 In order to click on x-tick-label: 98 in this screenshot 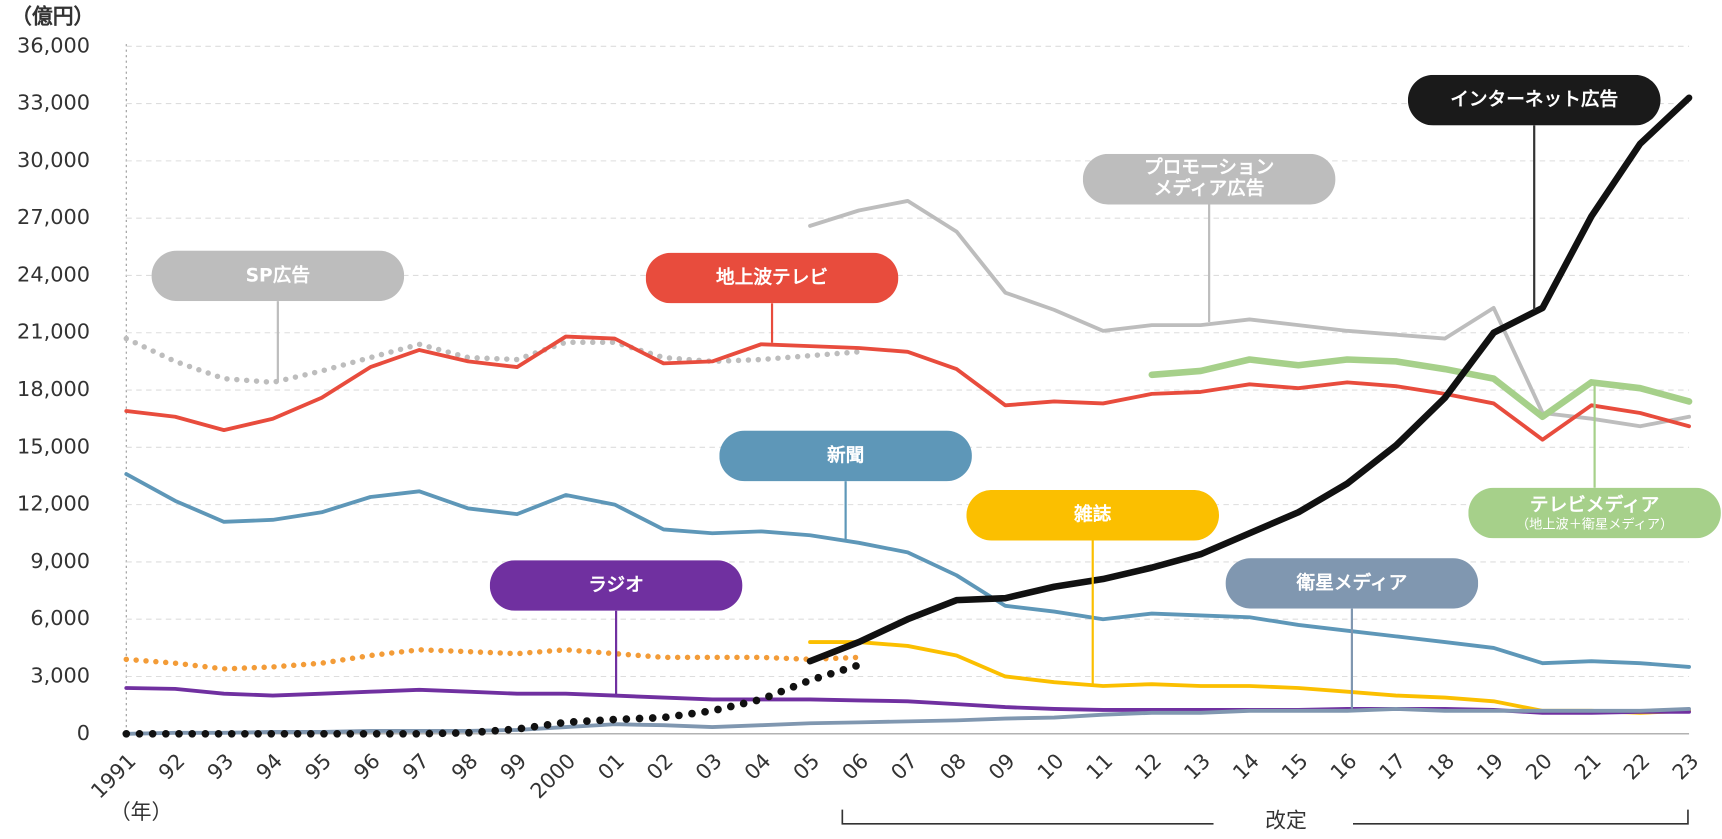, I will do `click(465, 767)`.